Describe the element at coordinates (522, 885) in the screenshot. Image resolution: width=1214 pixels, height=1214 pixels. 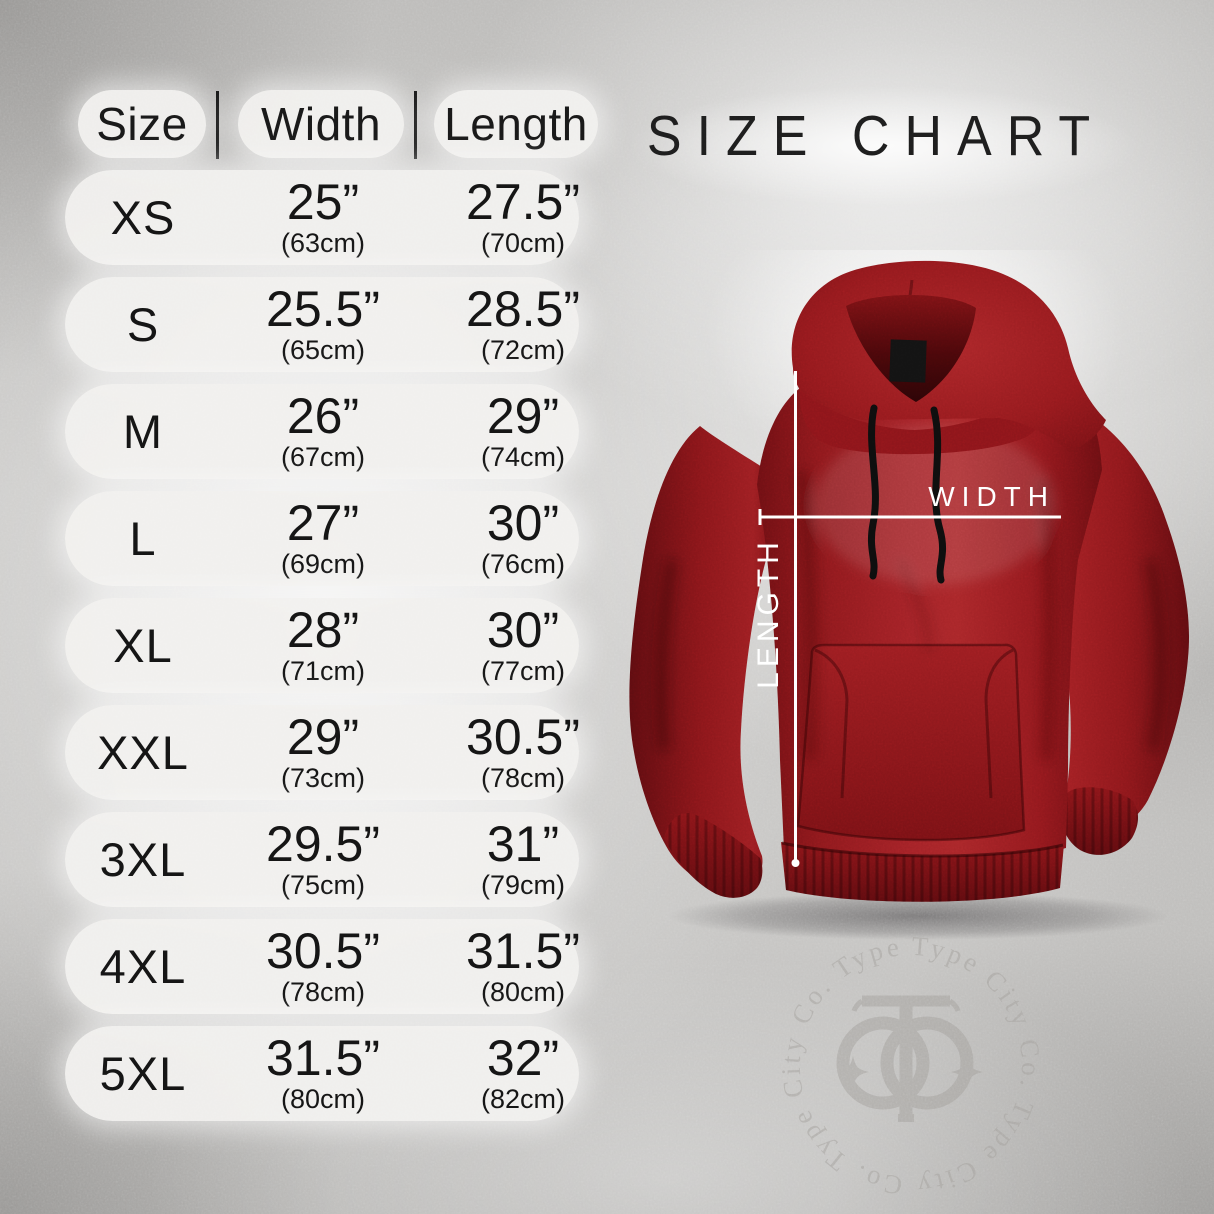
I see `length-cm: (79cm)` at that location.